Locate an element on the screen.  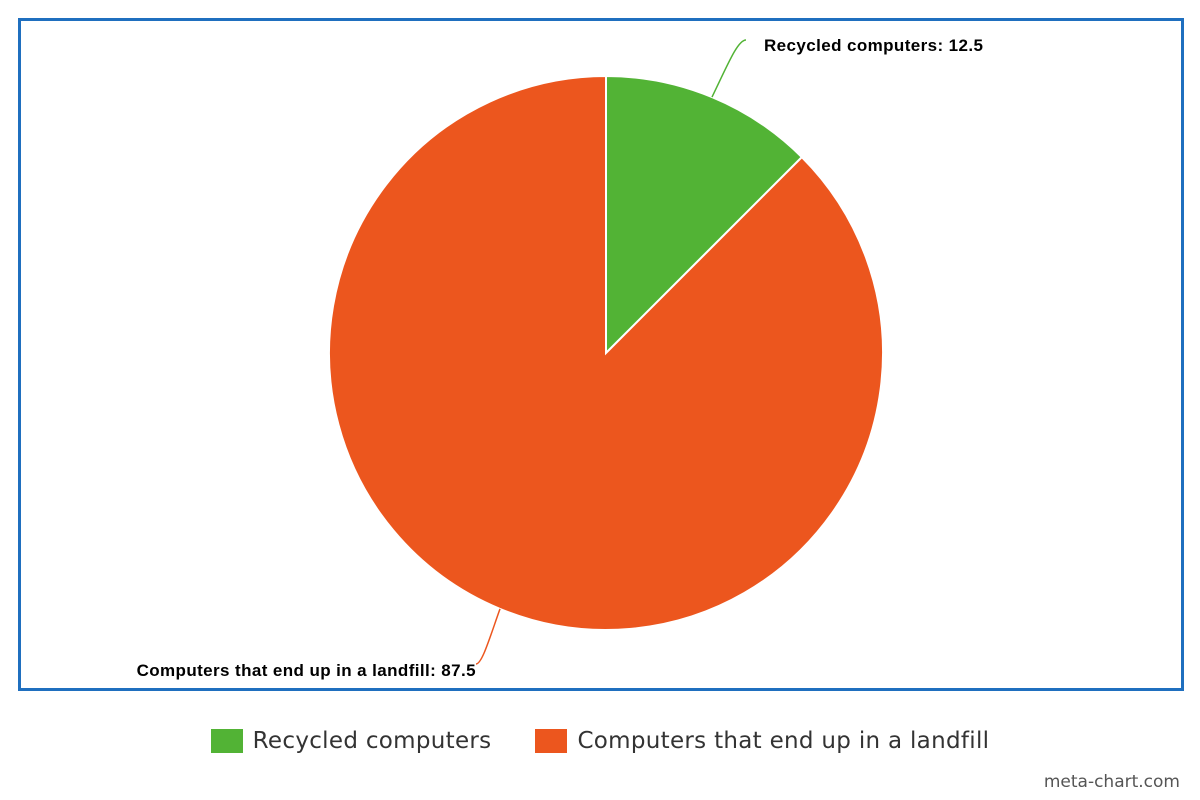
legend-item-recycled: Recycled computers is located at coordinates (351, 741).